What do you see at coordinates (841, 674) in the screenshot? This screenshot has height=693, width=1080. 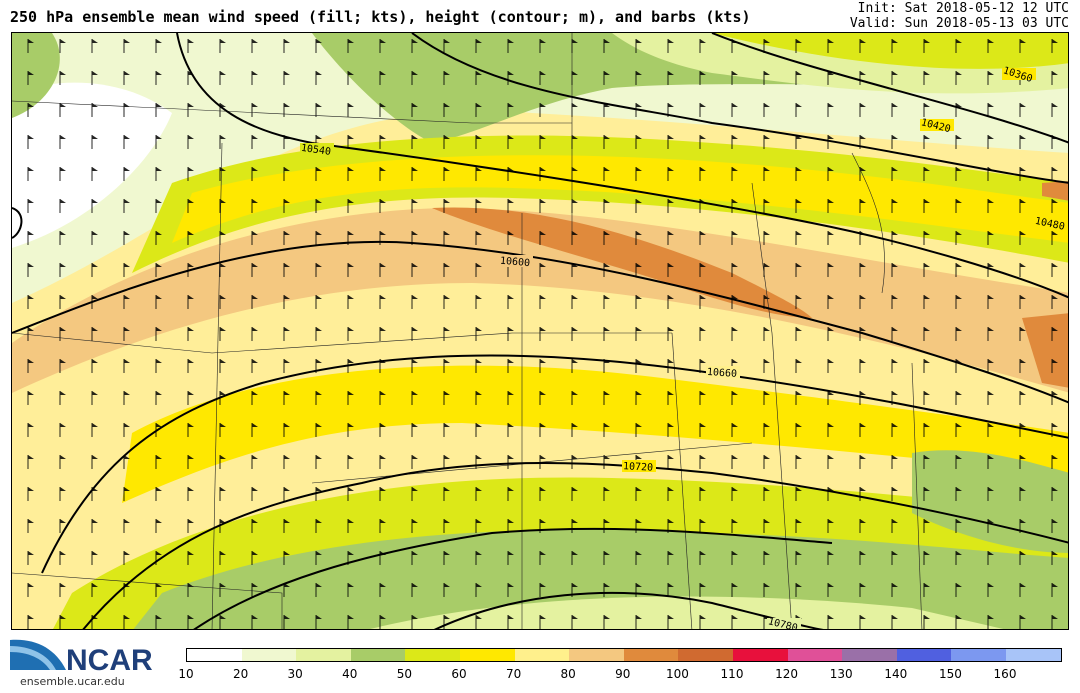 I see `legend-tick-label: 130` at bounding box center [841, 674].